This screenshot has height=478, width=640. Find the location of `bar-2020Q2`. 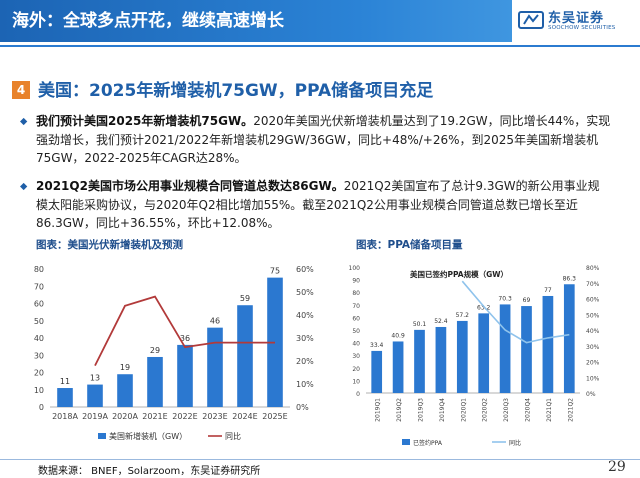

bar-2020Q2 is located at coordinates (484, 353).